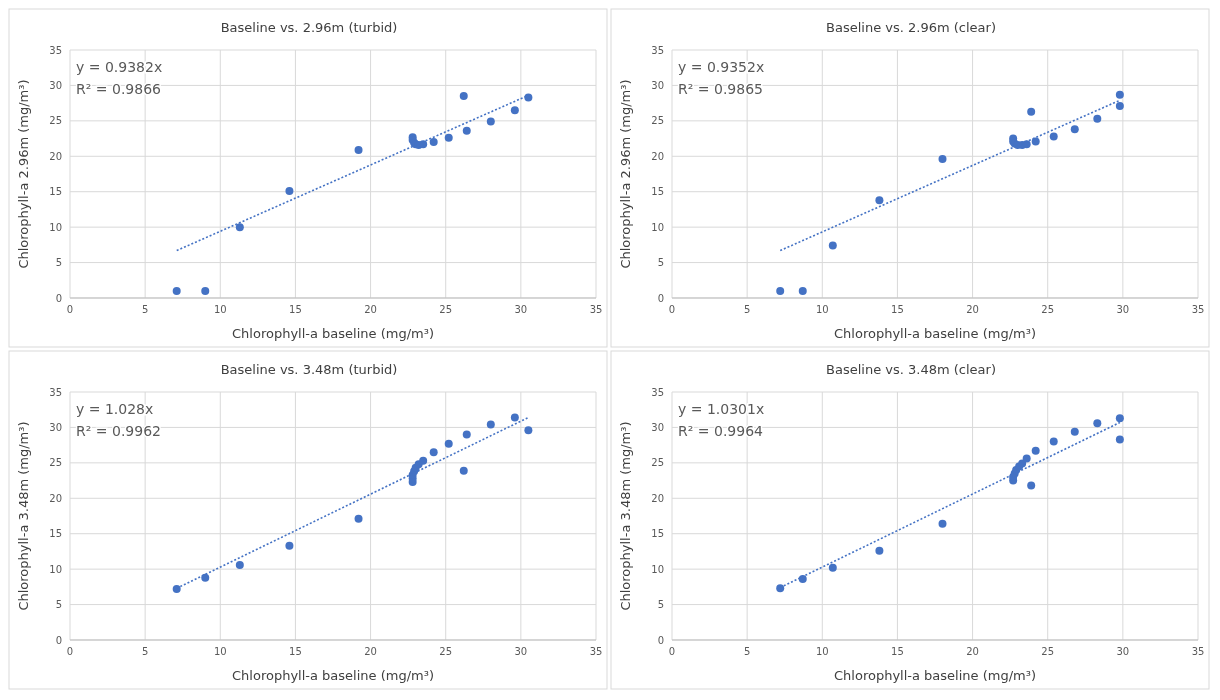 This screenshot has height=700, width=1220. I want to click on annotation: R² = 0.9865, so click(720, 89).